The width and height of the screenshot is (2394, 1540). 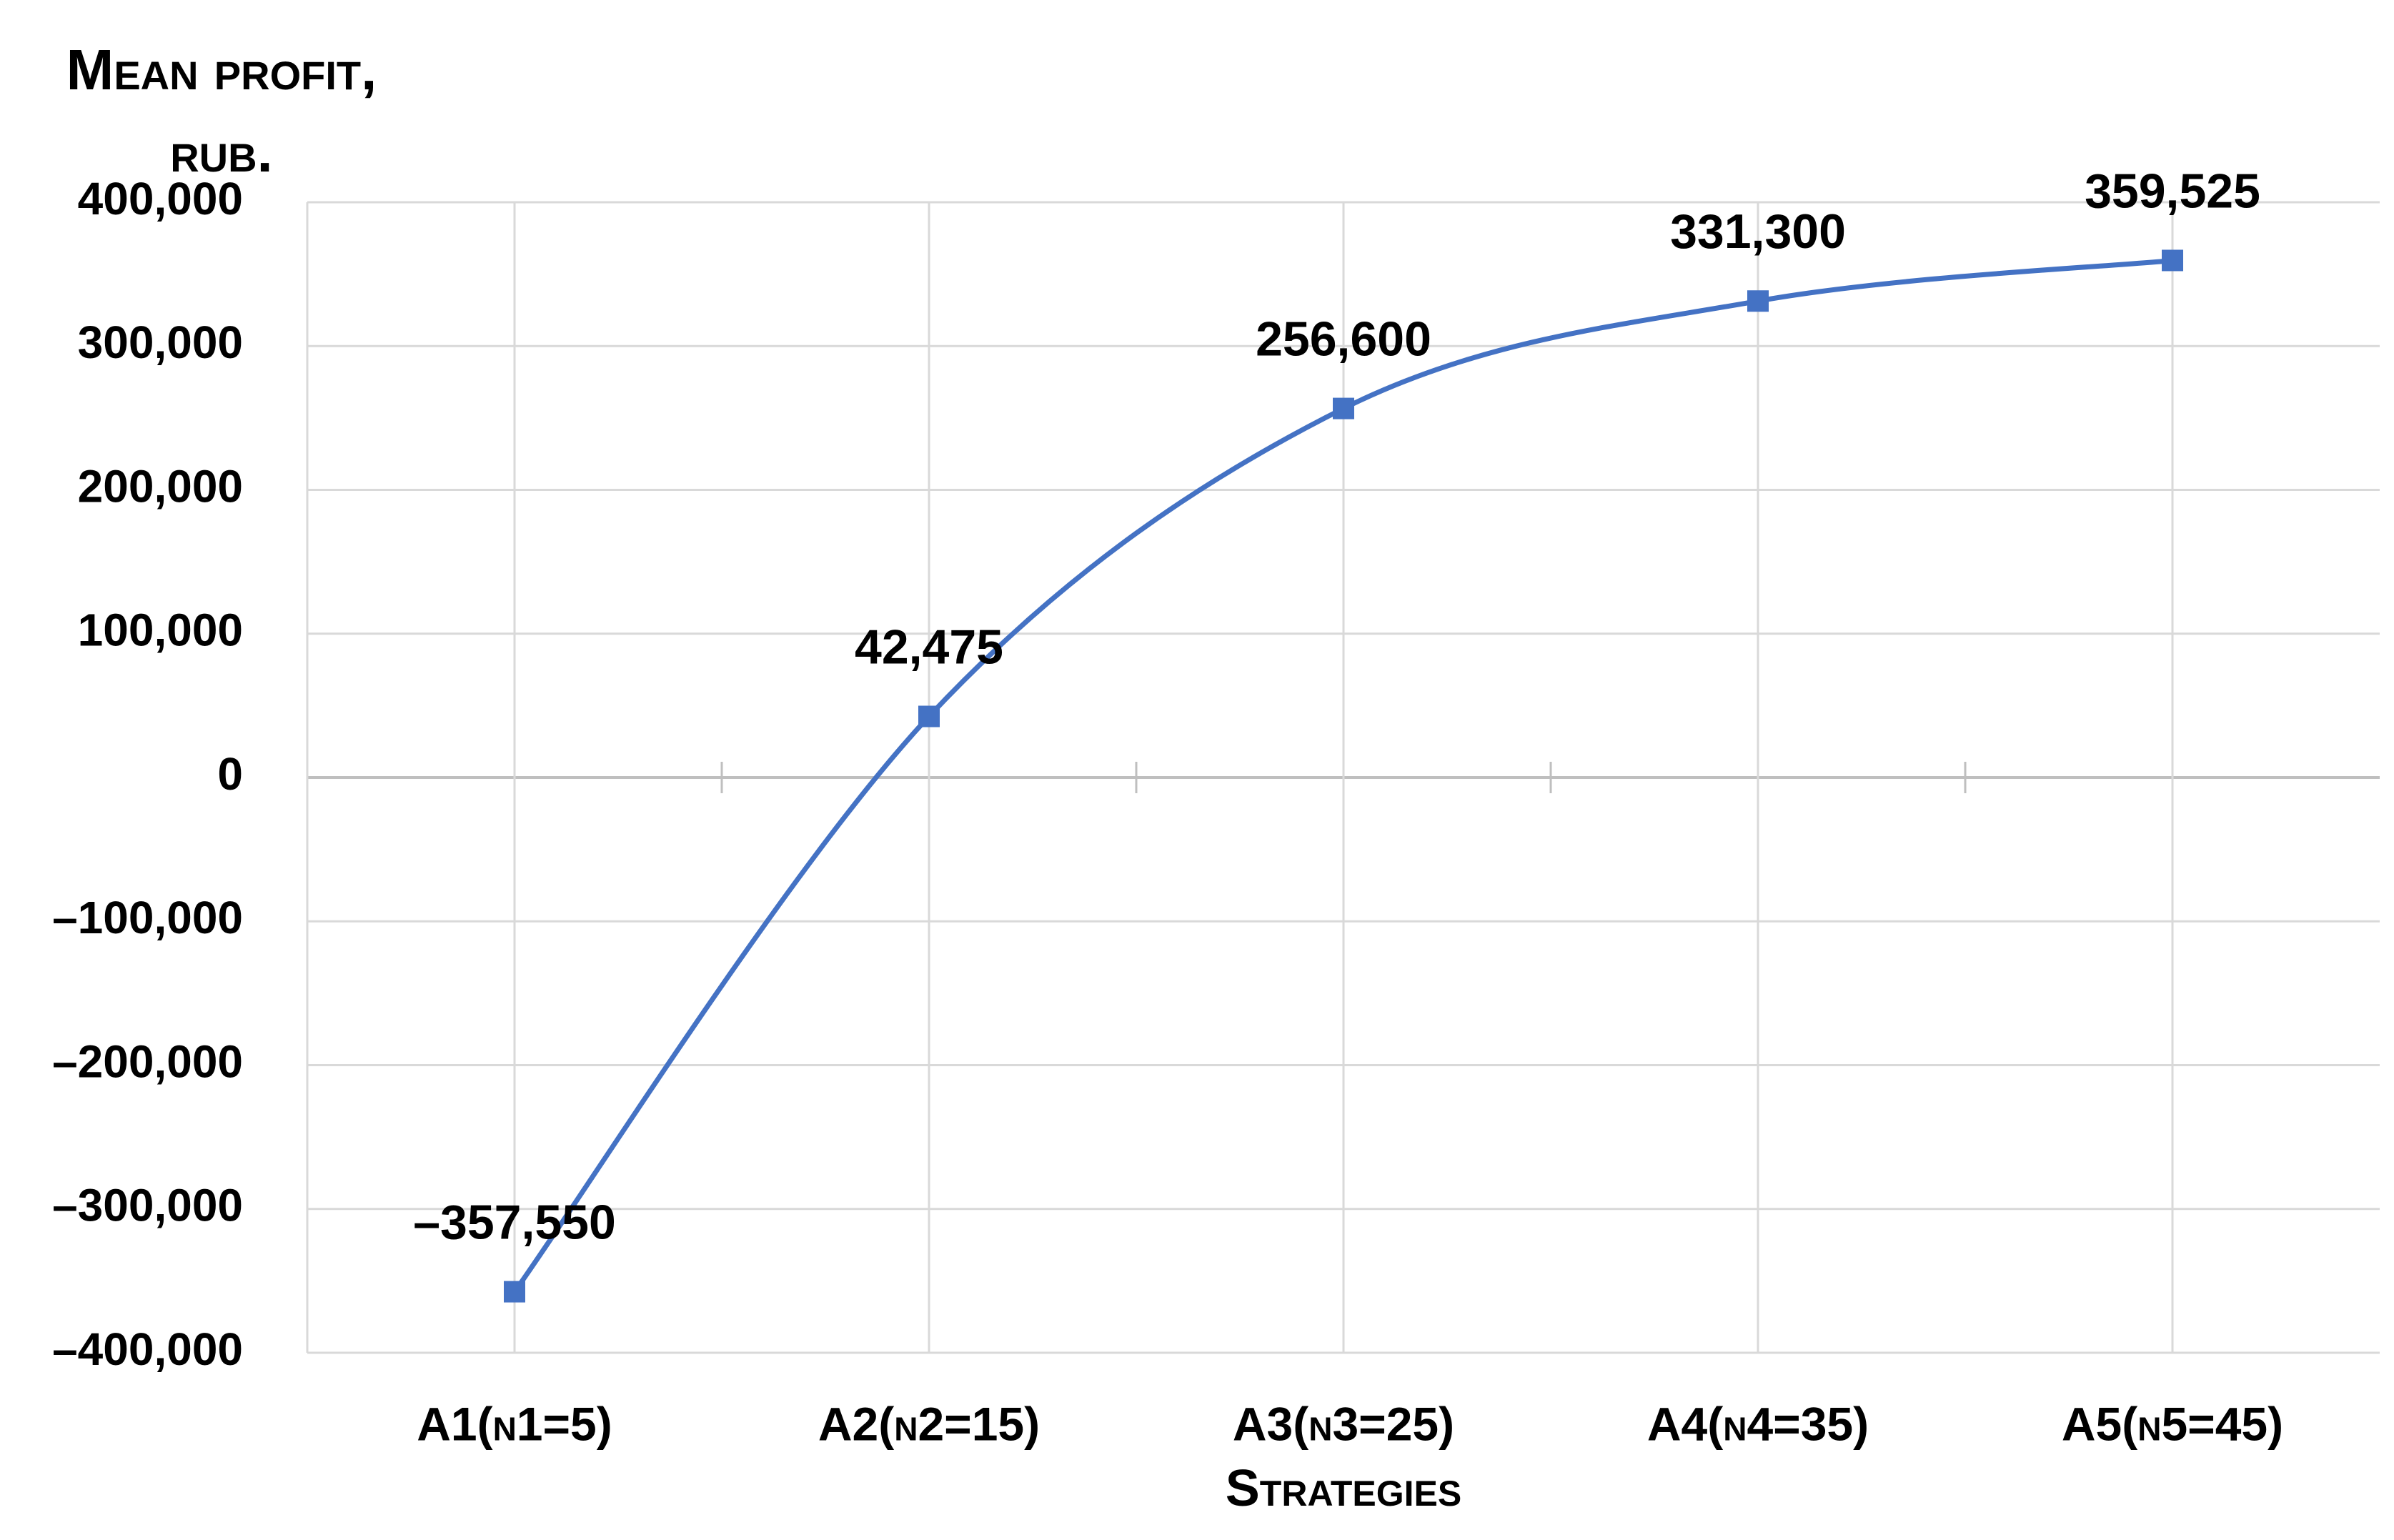 What do you see at coordinates (221, 111) in the screenshot?
I see `y-axis-title: Mean profit, rub.` at bounding box center [221, 111].